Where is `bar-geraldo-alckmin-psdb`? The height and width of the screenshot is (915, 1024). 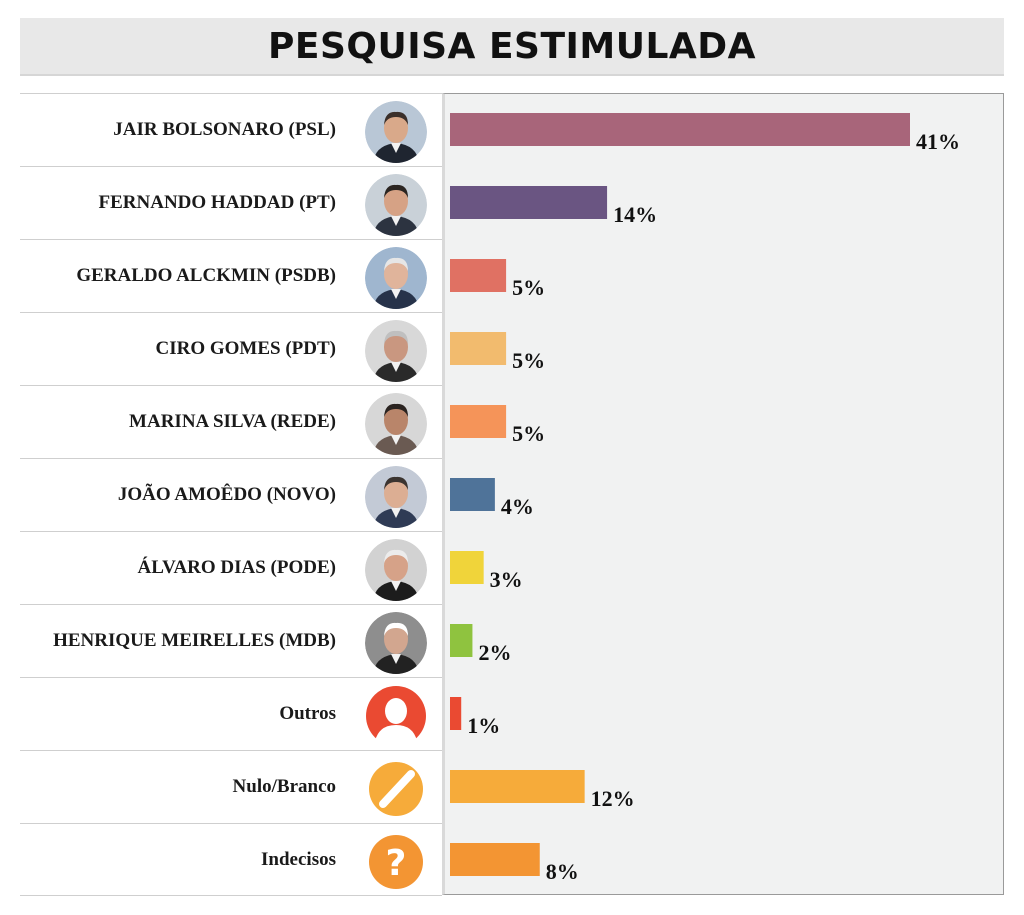
bar-geraldo-alckmin-psdb is located at coordinates (478, 275).